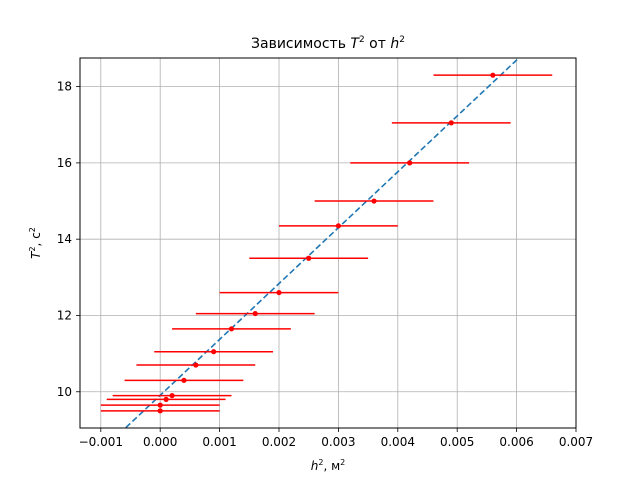 The height and width of the screenshot is (480, 640). Describe the element at coordinates (457, 442) in the screenshot. I see `x-tick-label: 0.005` at that location.